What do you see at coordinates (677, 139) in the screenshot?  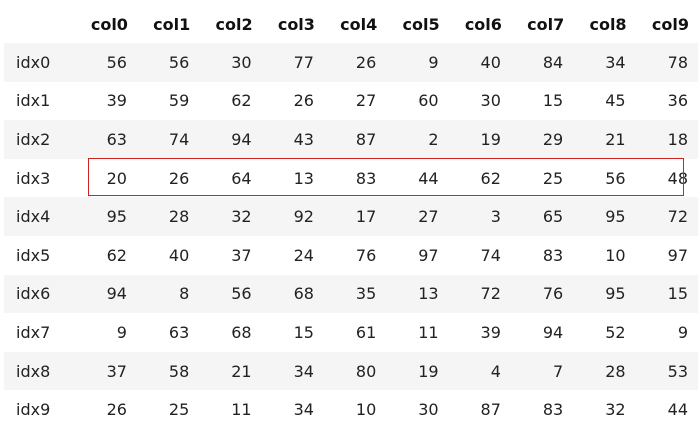 I see `table-cell: 18` at bounding box center [677, 139].